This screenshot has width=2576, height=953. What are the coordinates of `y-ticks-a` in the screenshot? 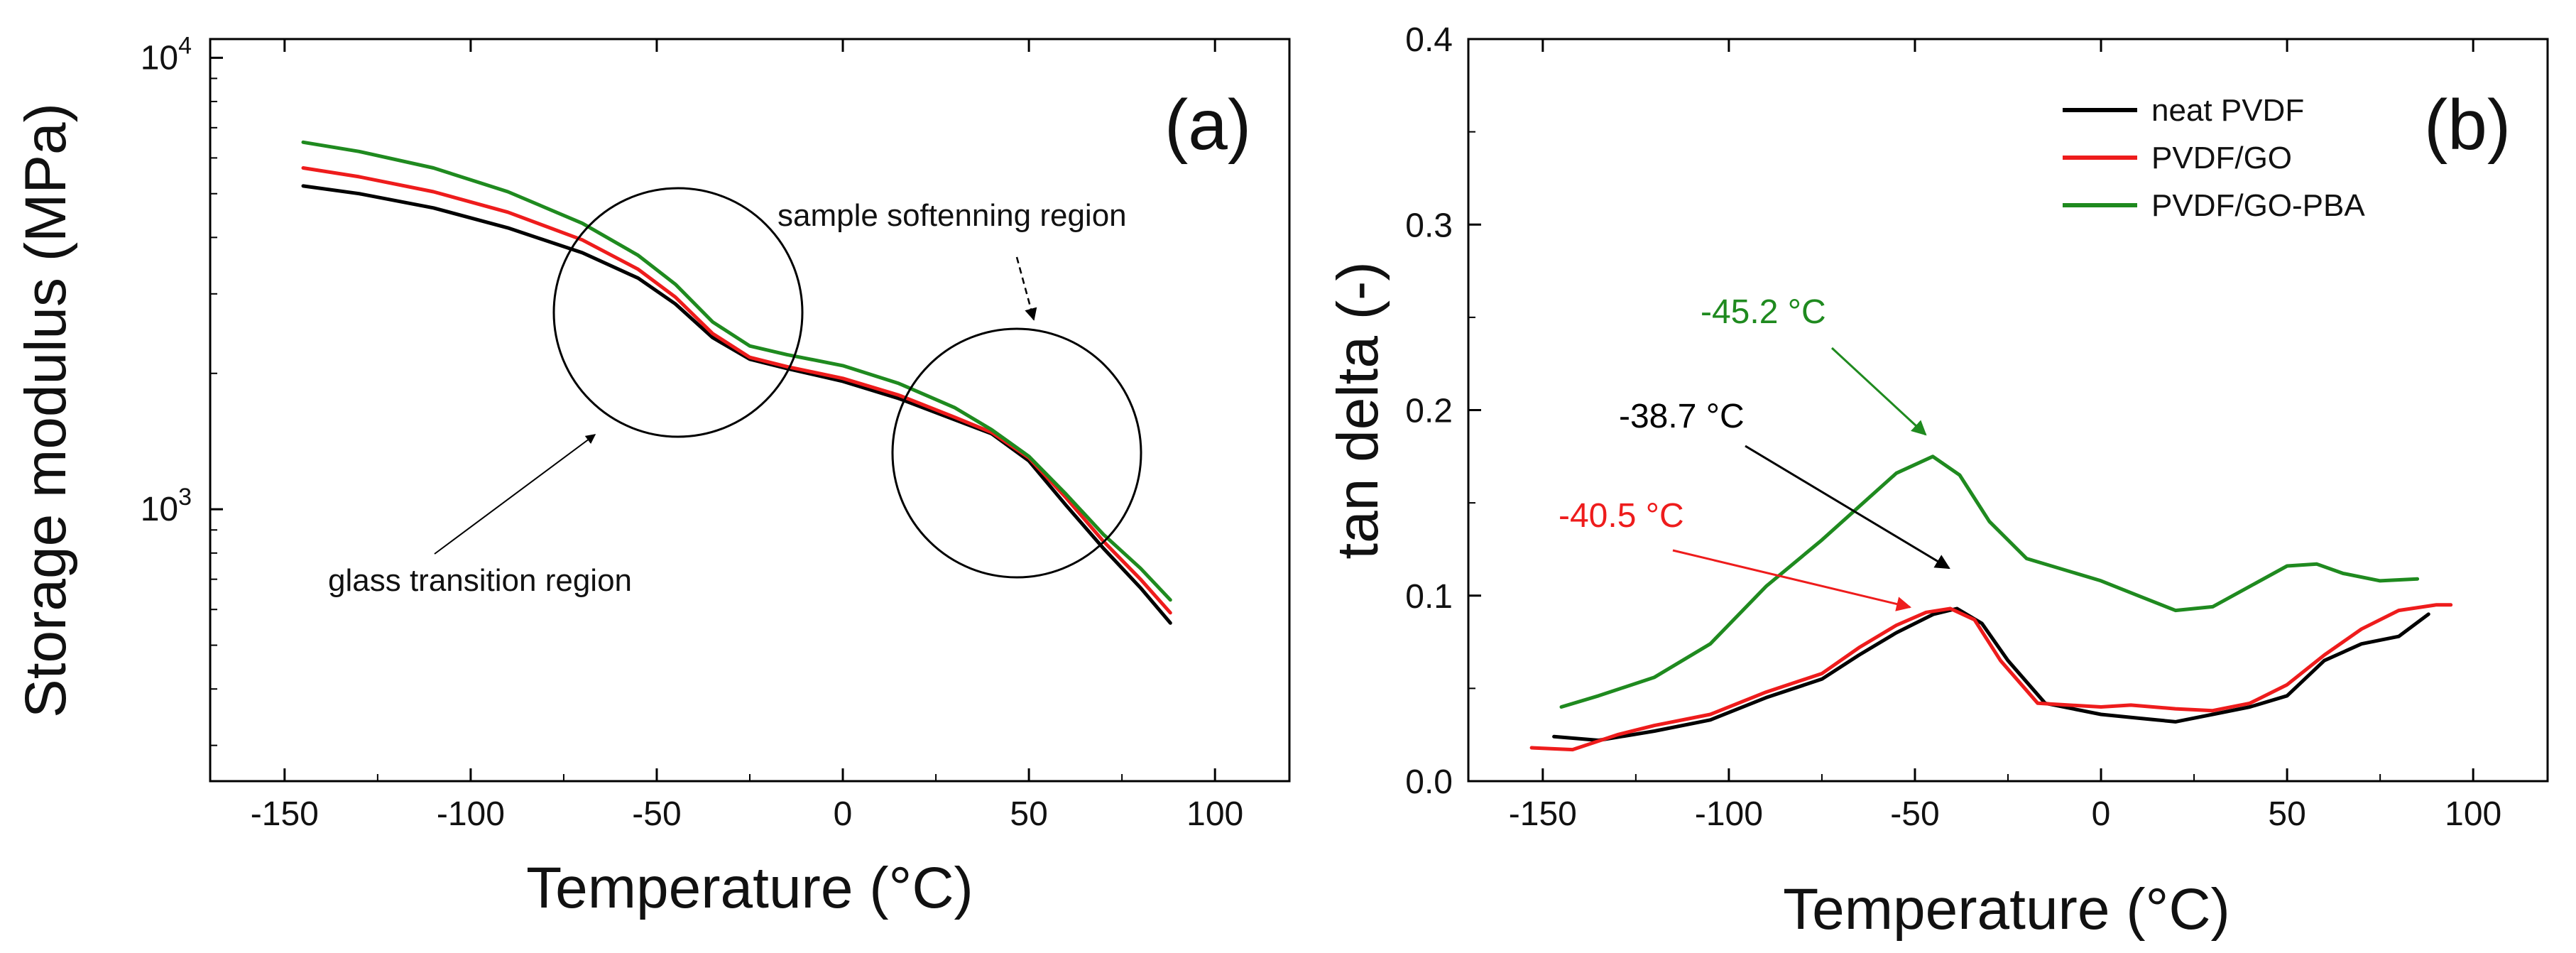 It's located at (216, 401).